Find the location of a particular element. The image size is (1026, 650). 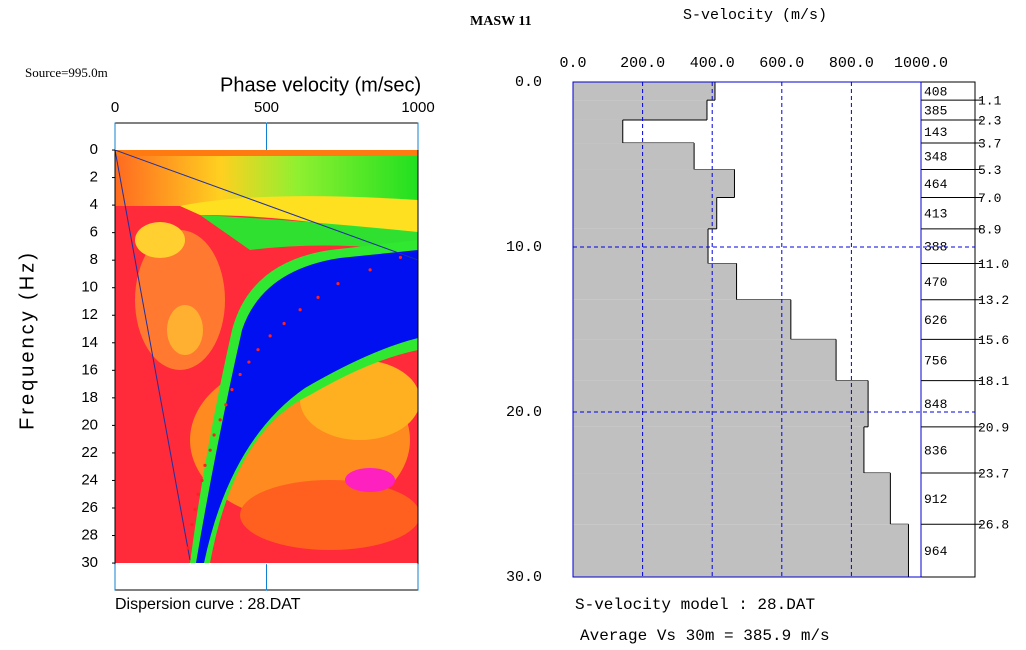

velocity-label: 470 is located at coordinates (935, 282).